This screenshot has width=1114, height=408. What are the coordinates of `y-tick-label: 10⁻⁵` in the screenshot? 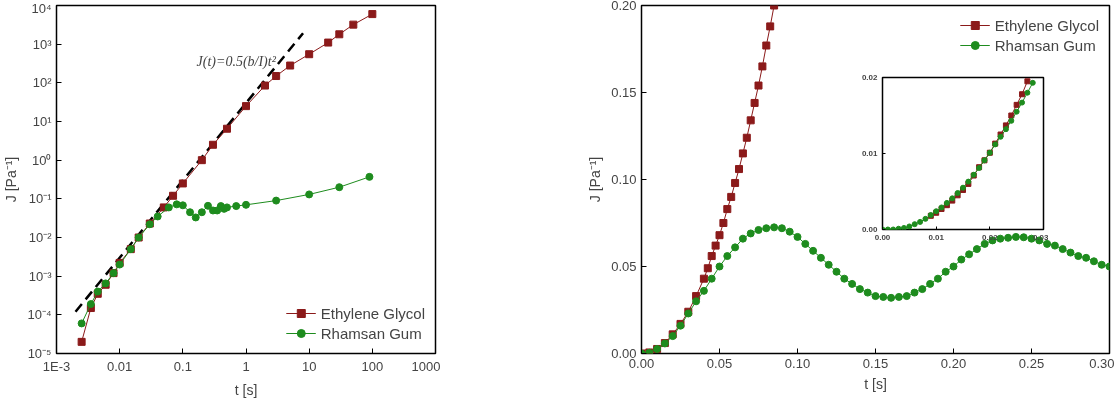 It's located at (39, 353).